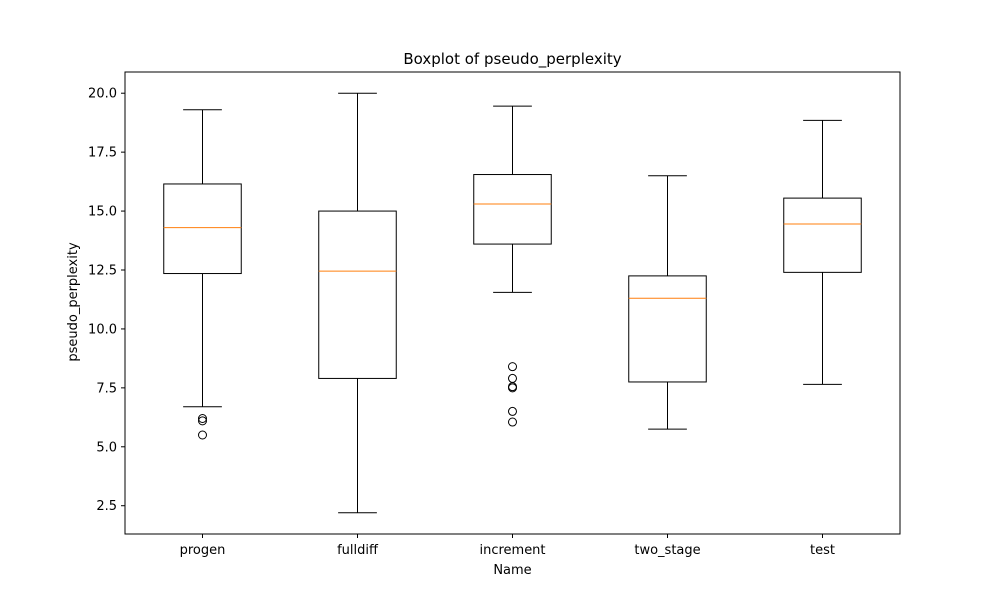  I want to click on y-tick-label: 17.5, so click(102, 153).